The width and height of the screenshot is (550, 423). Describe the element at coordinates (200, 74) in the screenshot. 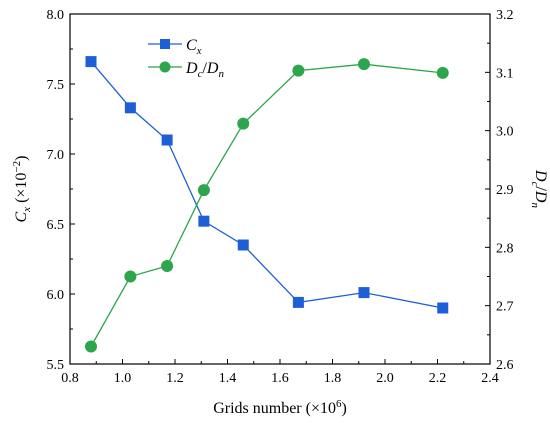

I see `legend-dcdn-a-sub: c` at that location.